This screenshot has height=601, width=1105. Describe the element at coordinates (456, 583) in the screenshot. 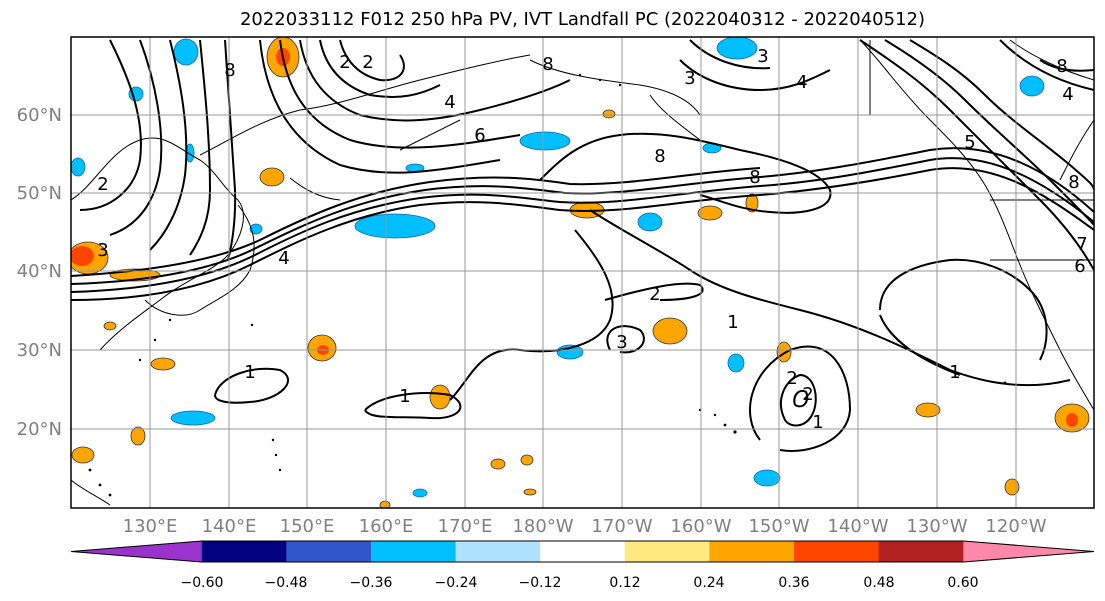

I see `colorbar-tick-label: −0.24` at that location.